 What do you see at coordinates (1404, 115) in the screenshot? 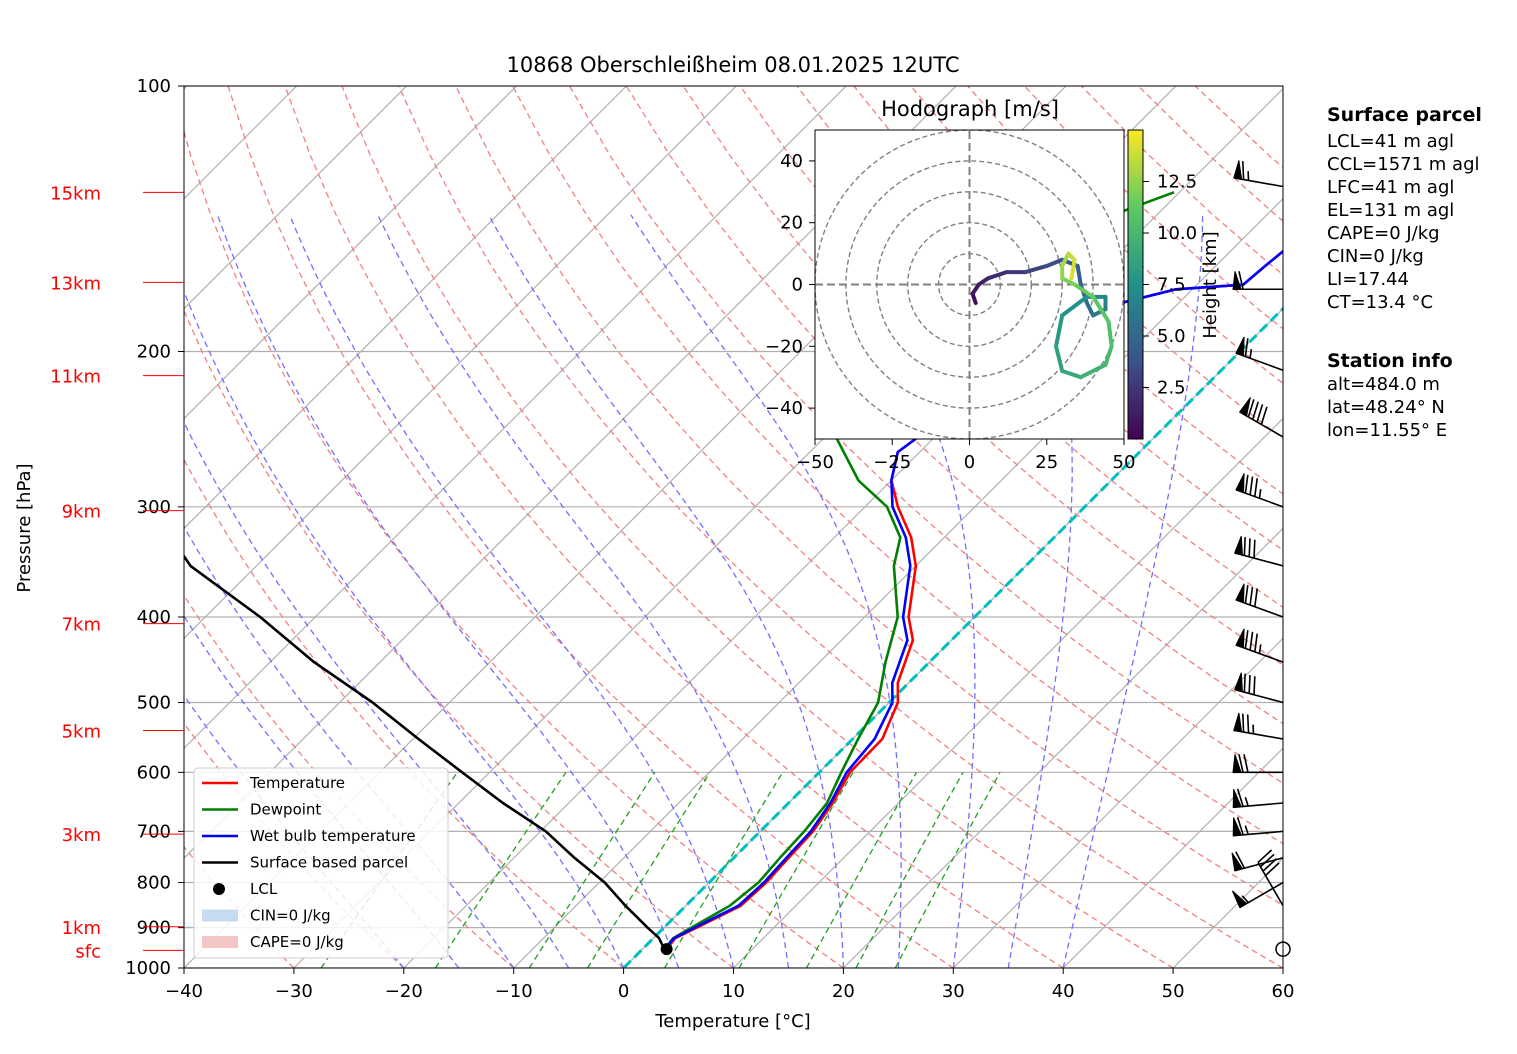
I see `surface-parcel-heading: Surface parcel` at bounding box center [1404, 115].